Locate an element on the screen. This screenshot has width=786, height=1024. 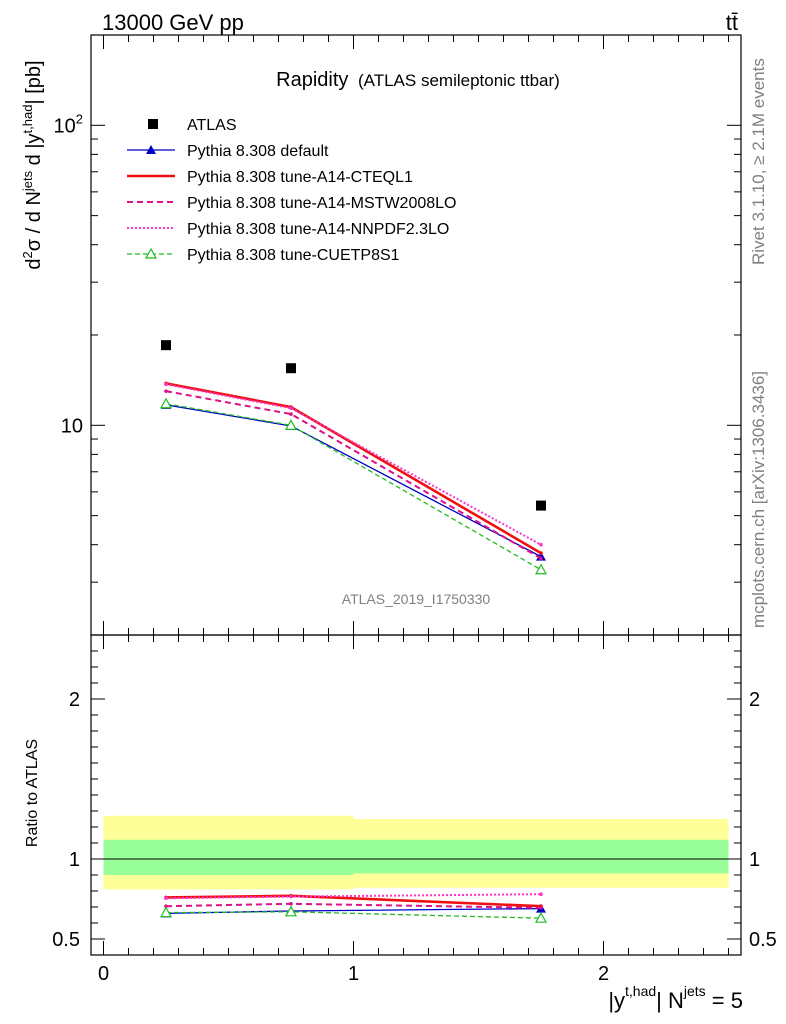
rivet-version-label: Rivet 3.1.10, ≥ 2.1M events is located at coordinates (758, 161).